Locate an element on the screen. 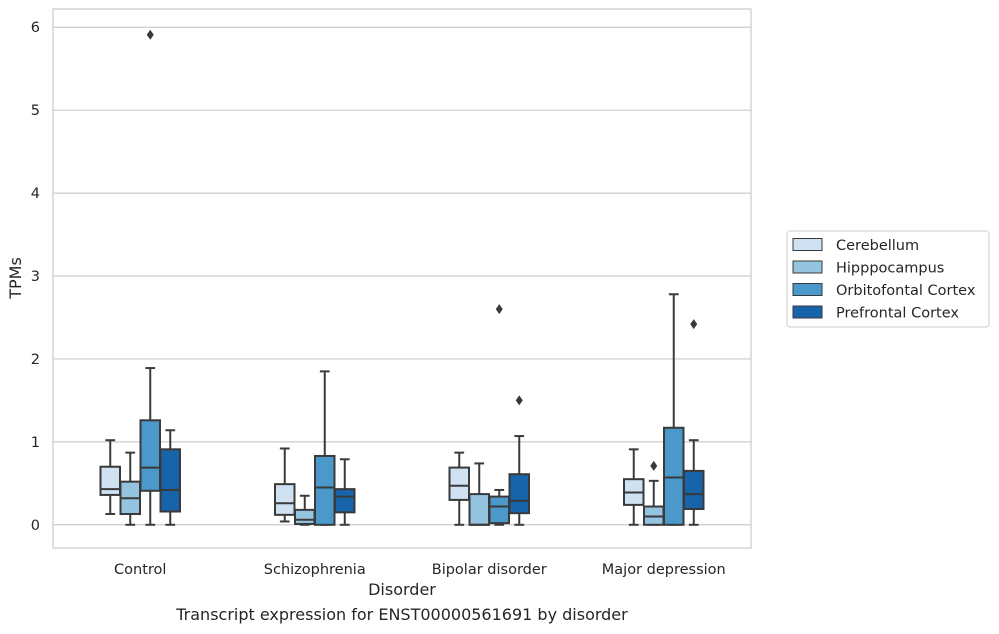 The width and height of the screenshot is (999, 634). legend-frame is located at coordinates (888, 279).